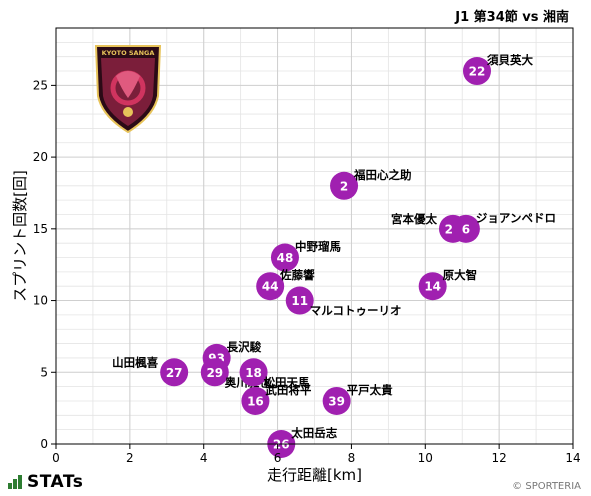  What do you see at coordinates (414, 219) in the screenshot?
I see `point-label: 宮本優太` at bounding box center [414, 219].